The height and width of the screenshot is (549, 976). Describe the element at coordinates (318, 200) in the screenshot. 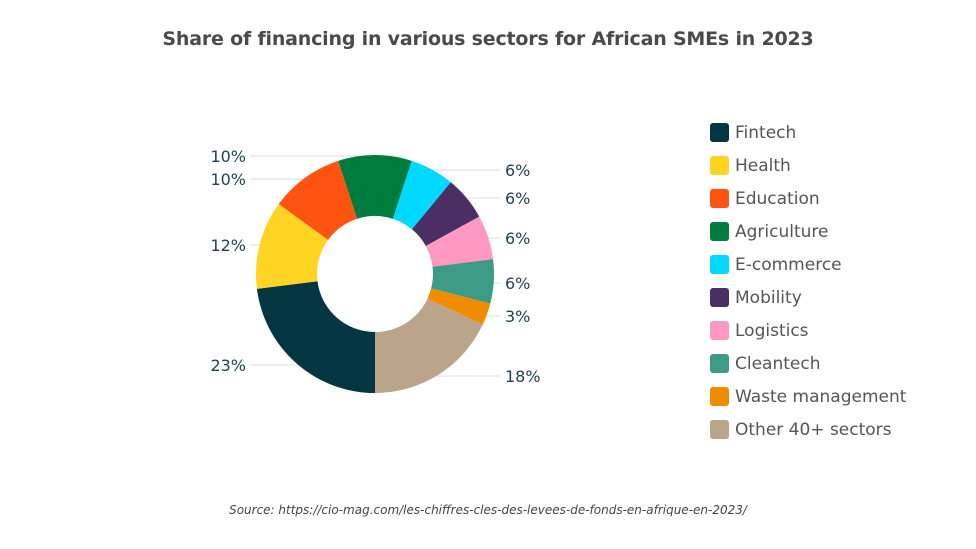

I see `slice-education` at that location.